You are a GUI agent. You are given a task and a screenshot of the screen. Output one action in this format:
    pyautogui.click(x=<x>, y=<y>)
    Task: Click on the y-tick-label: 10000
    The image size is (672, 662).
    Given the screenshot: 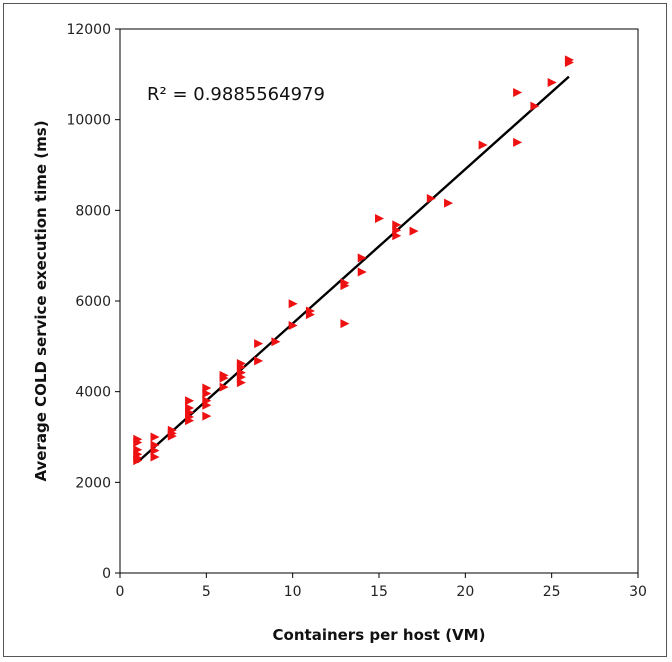 What is the action you would take?
    pyautogui.click(x=88, y=121)
    